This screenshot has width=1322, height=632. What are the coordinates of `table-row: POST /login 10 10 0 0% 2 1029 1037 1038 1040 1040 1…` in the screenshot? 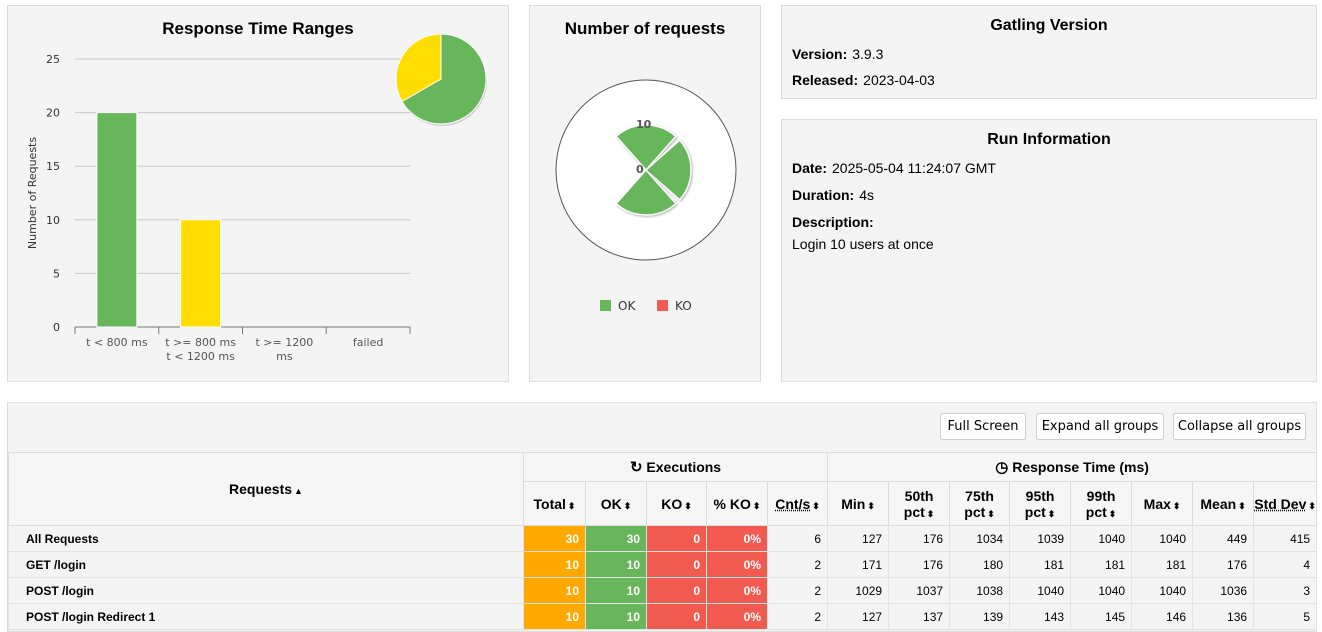 It's located at (663, 590).